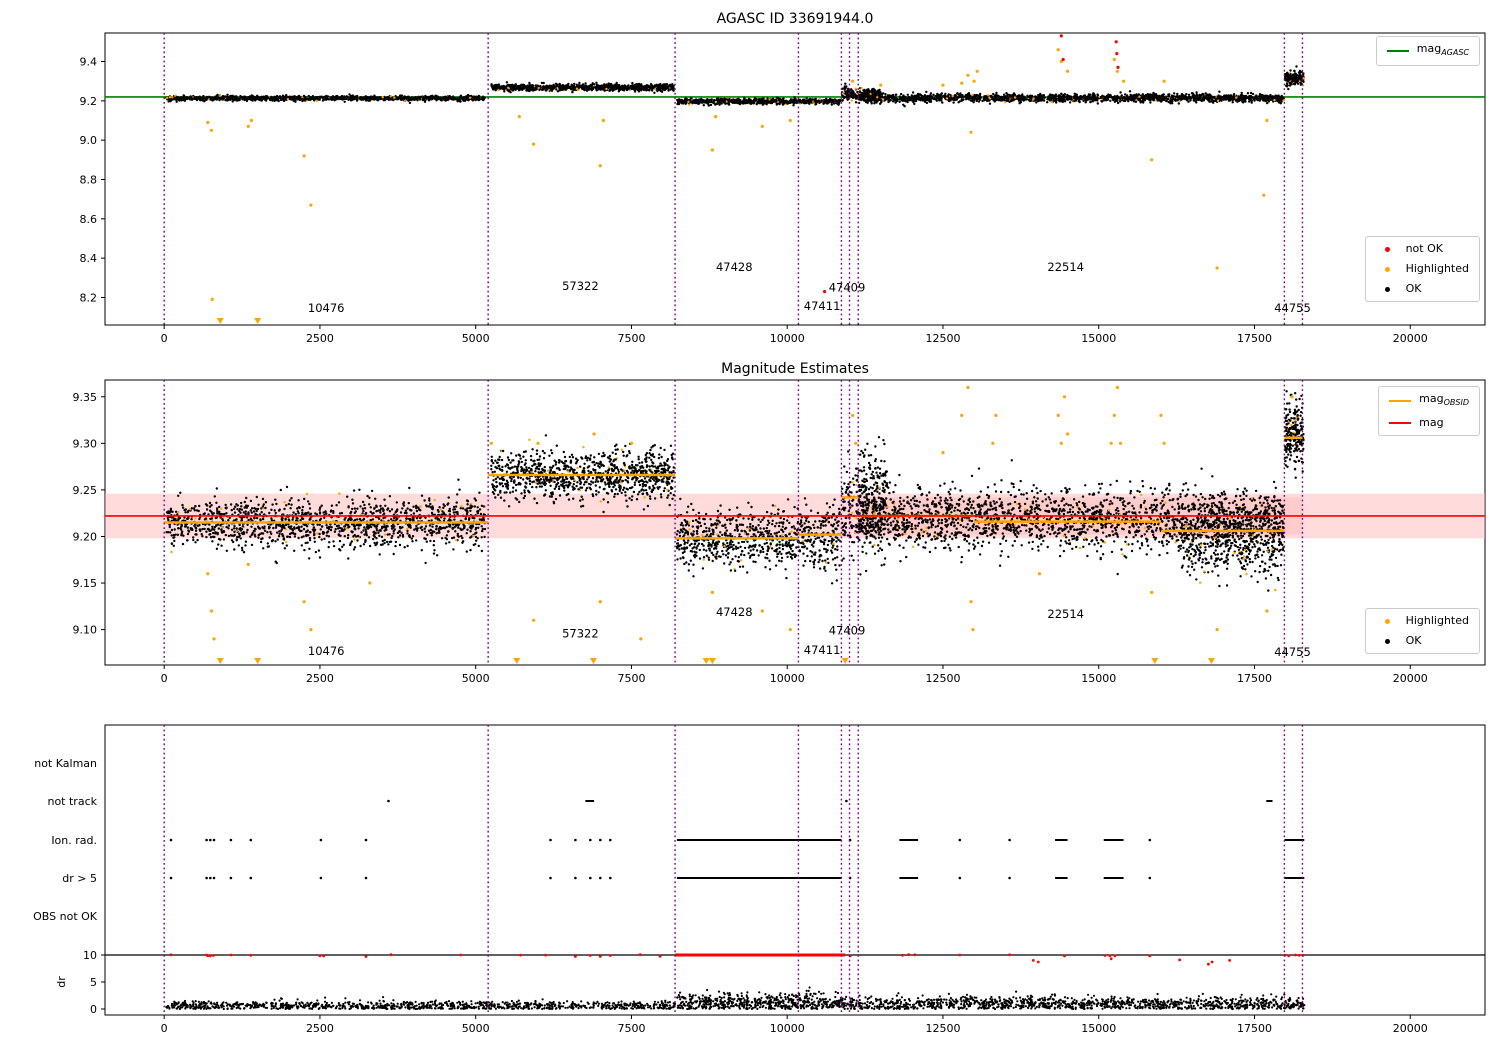 The width and height of the screenshot is (1500, 1050). Describe the element at coordinates (735, 998) in the screenshot. I see `dr-points` at that location.